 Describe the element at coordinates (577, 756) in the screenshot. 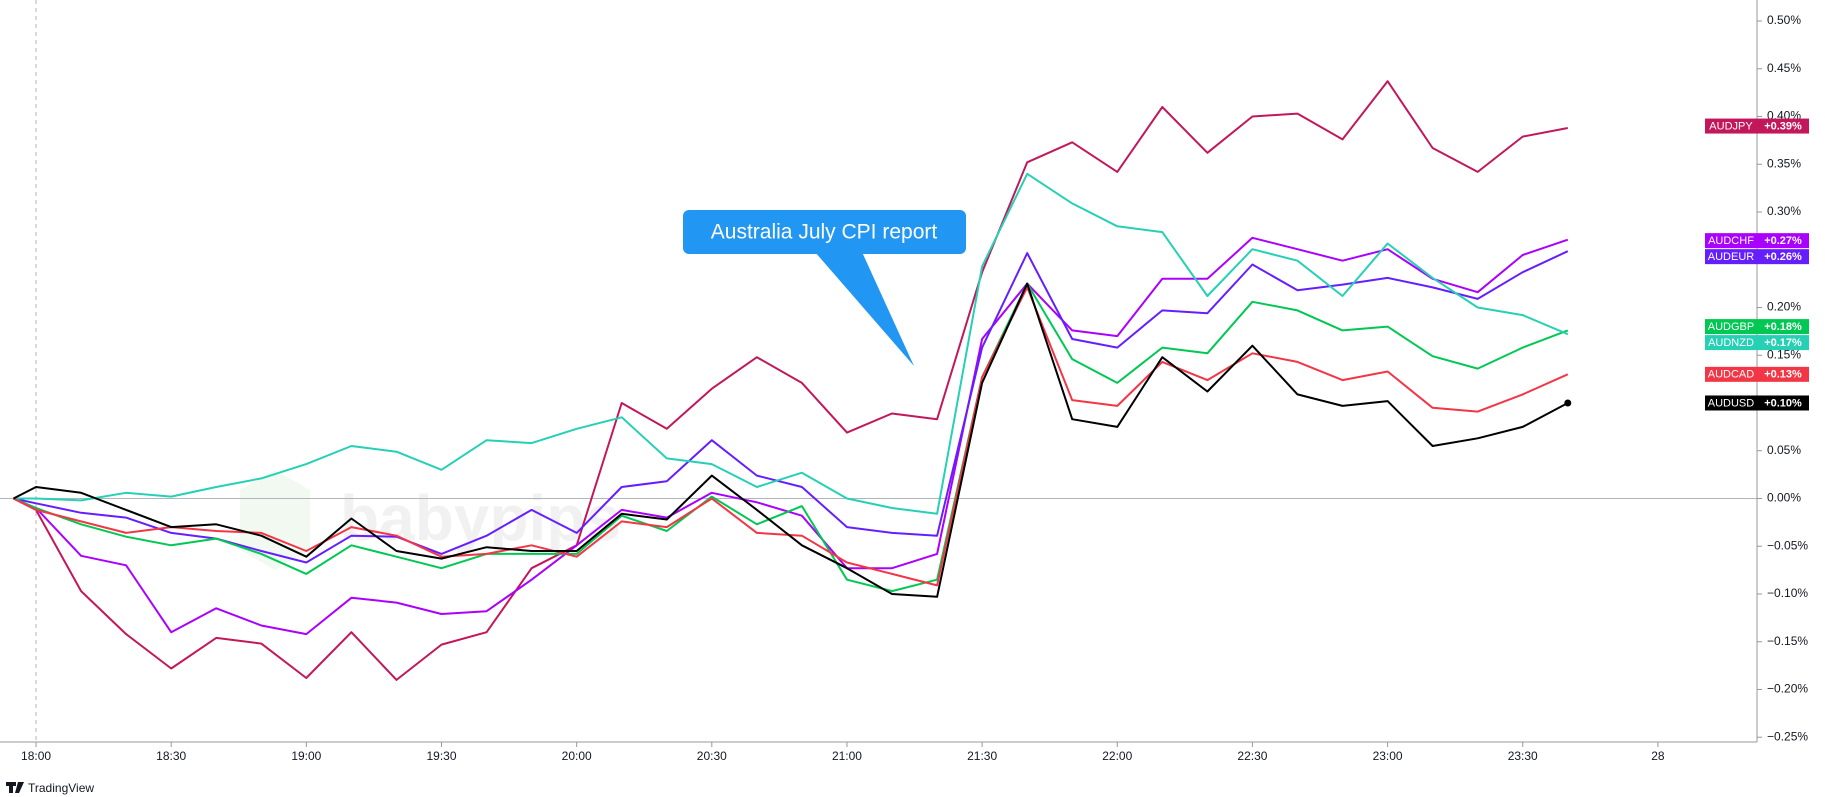

I see `x-tick-label: 20:00` at that location.